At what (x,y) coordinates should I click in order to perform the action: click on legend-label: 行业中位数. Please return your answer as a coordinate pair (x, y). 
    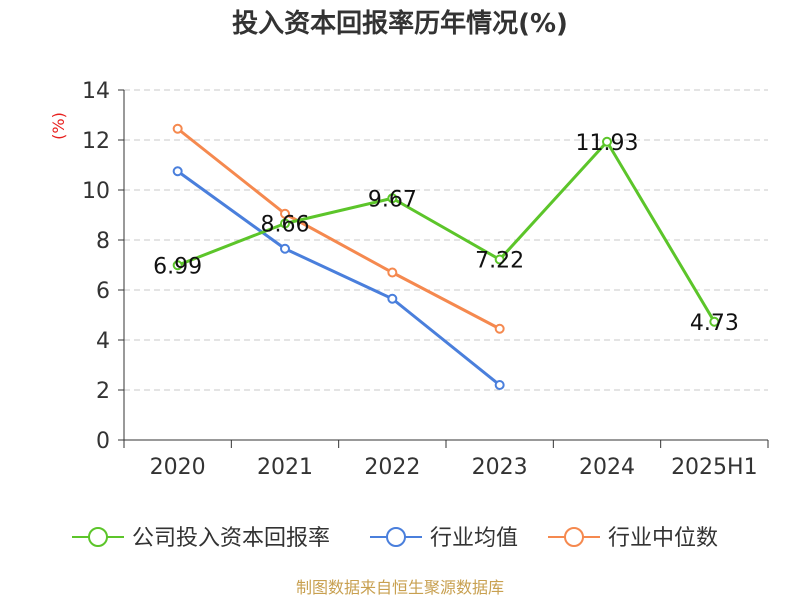
    Looking at the image, I should click on (663, 538).